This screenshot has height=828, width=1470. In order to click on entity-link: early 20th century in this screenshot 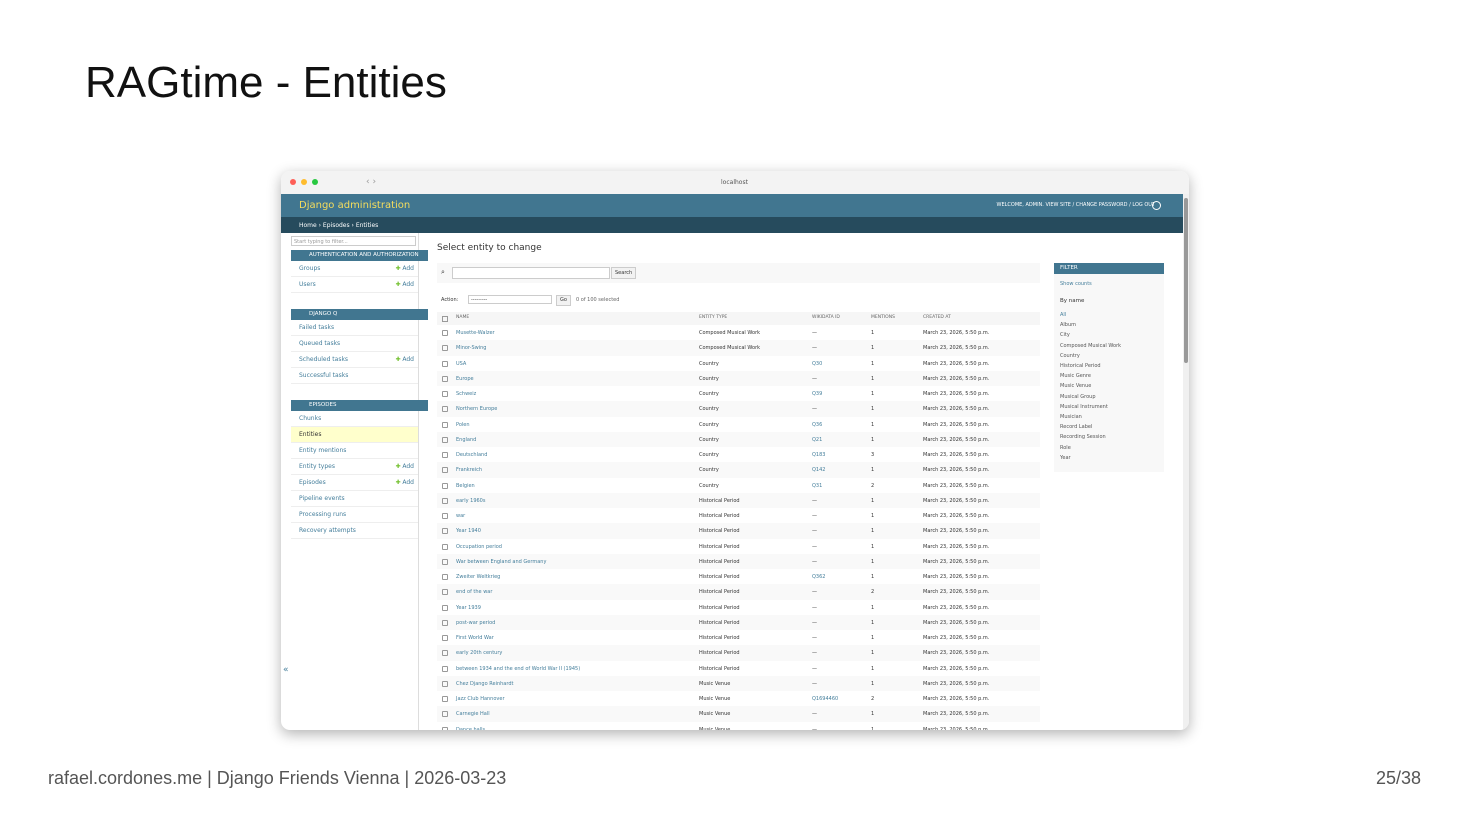, I will do `click(479, 653)`.